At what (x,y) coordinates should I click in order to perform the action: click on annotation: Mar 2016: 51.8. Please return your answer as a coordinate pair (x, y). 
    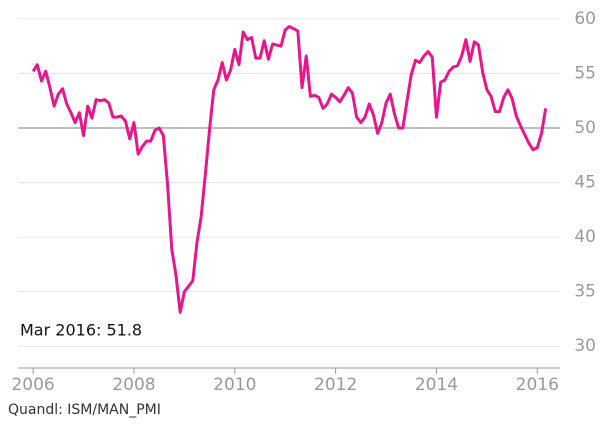
    Looking at the image, I should click on (81, 330).